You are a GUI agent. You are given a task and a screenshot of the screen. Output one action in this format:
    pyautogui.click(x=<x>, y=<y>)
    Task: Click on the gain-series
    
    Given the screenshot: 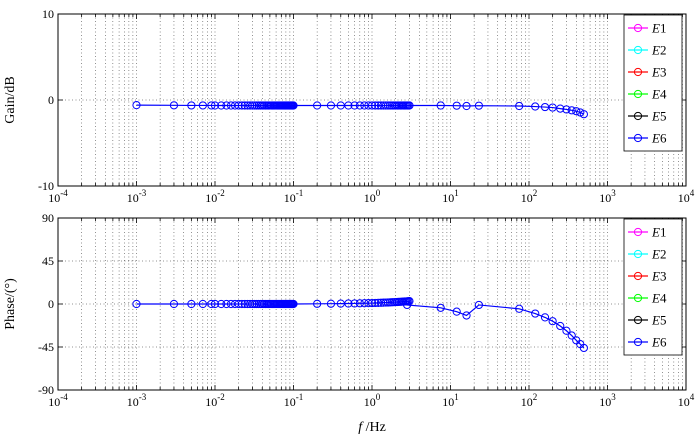 What is the action you would take?
    pyautogui.click(x=360, y=110)
    